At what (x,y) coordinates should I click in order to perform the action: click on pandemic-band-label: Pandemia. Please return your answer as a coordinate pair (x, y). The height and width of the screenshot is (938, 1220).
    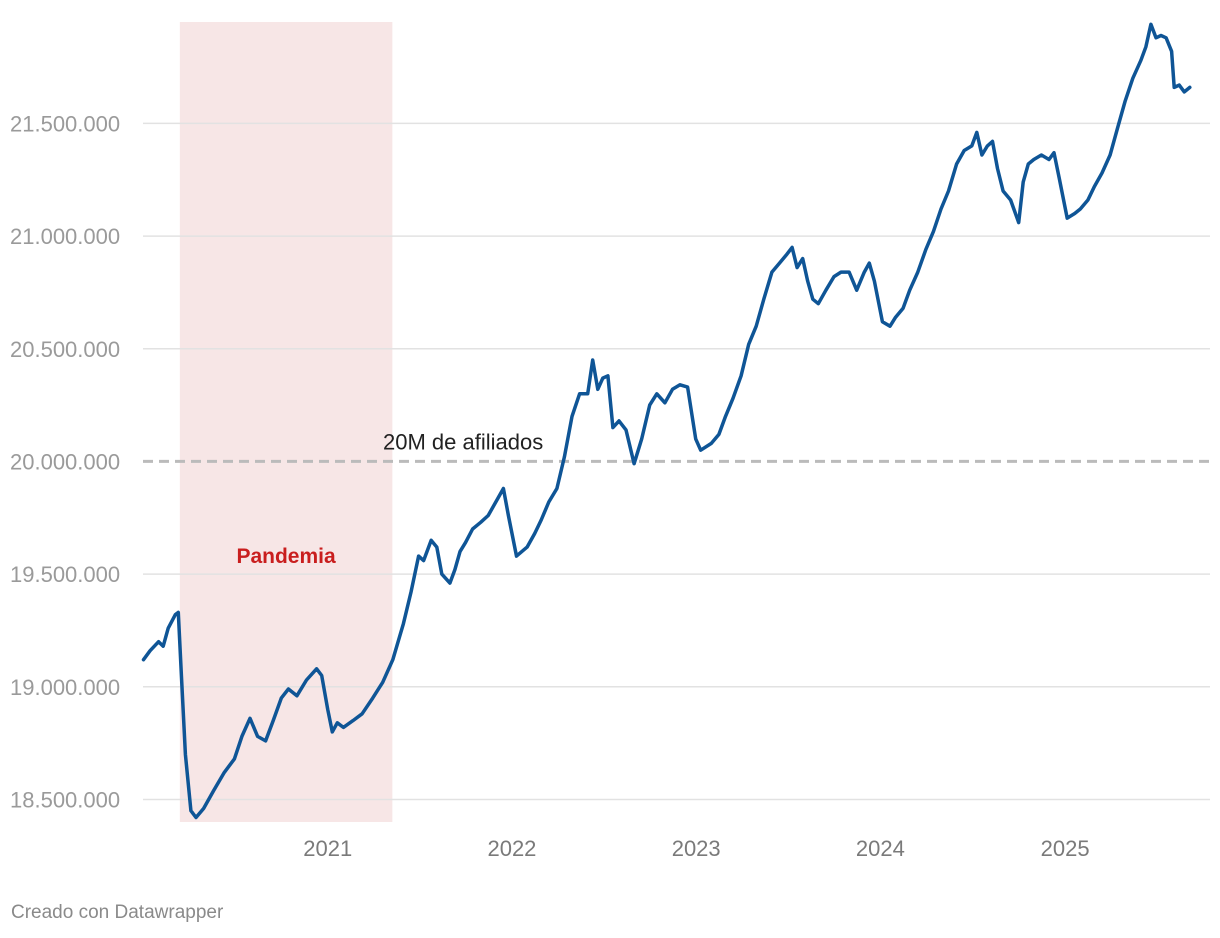
    Looking at the image, I should click on (286, 556).